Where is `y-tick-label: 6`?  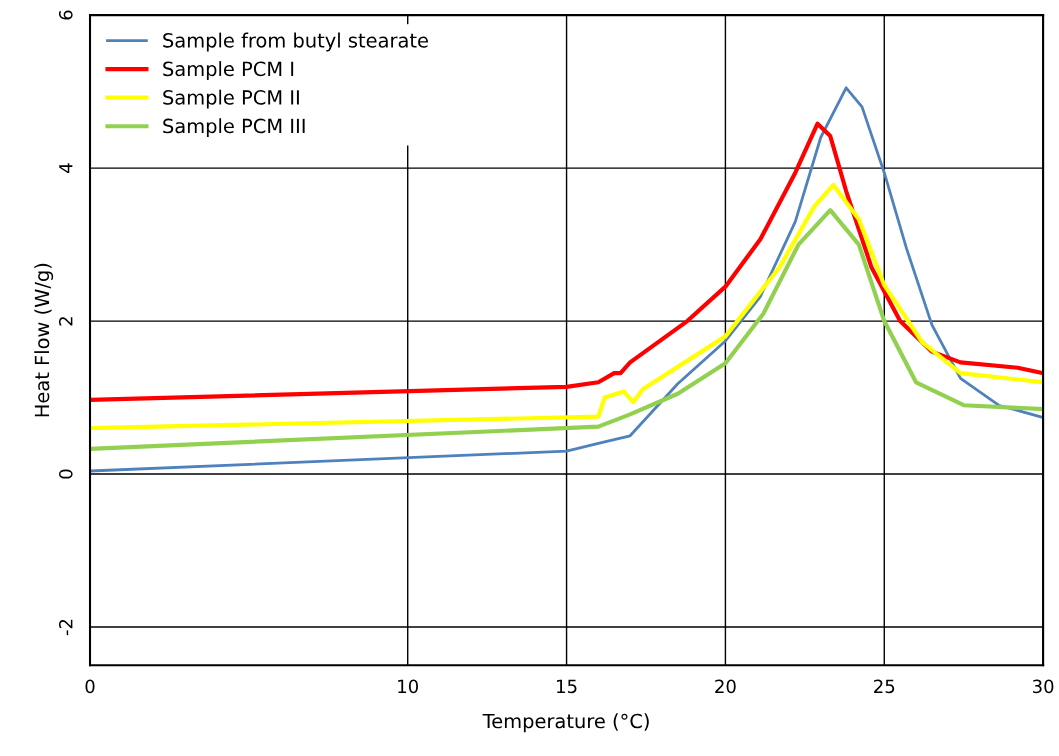 y-tick-label: 6 is located at coordinates (65, 15).